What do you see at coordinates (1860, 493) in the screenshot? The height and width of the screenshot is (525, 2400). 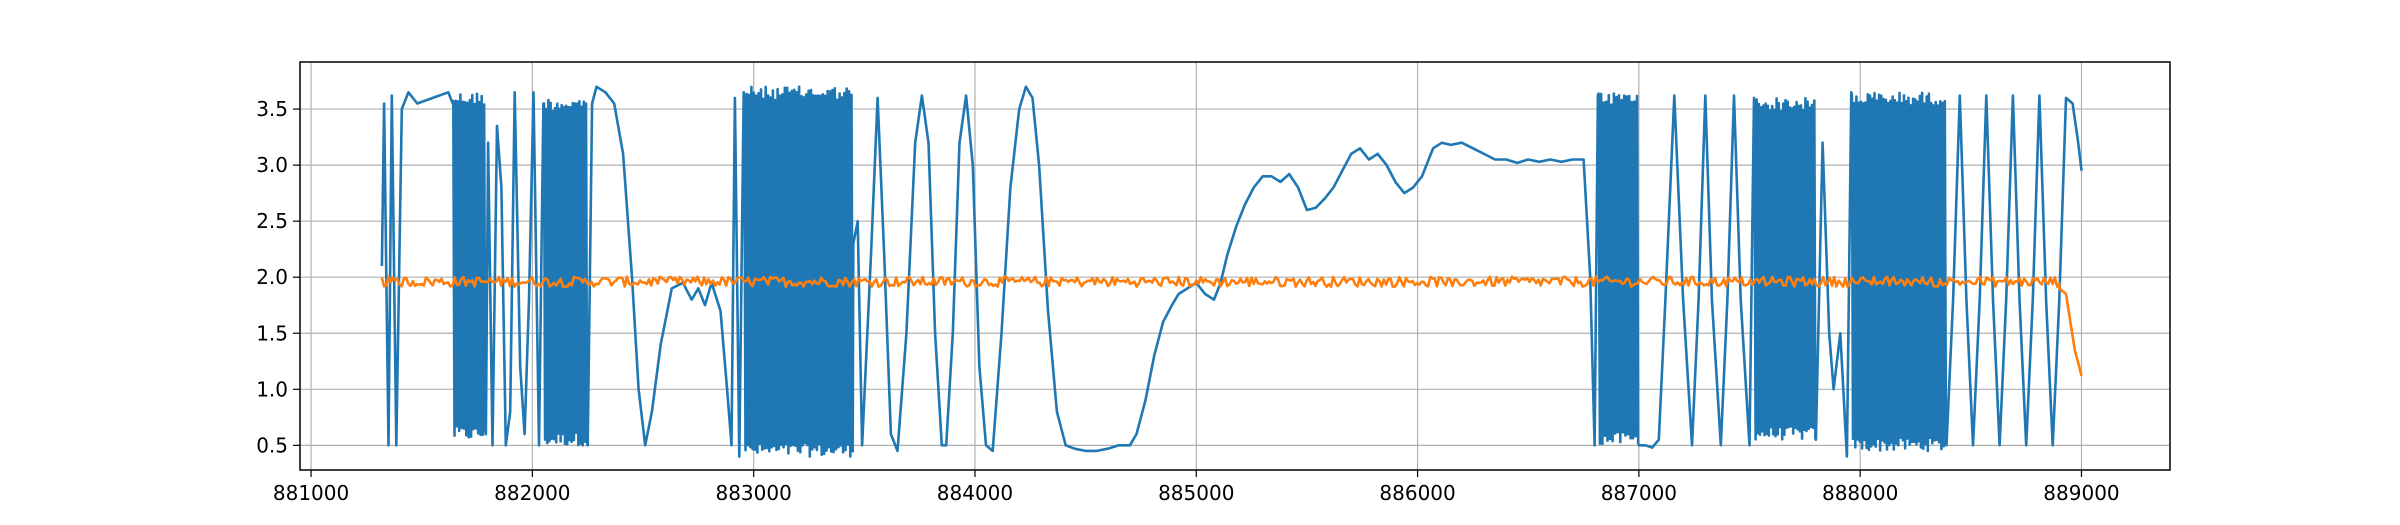 I see `x-tick-label: 888000` at bounding box center [1860, 493].